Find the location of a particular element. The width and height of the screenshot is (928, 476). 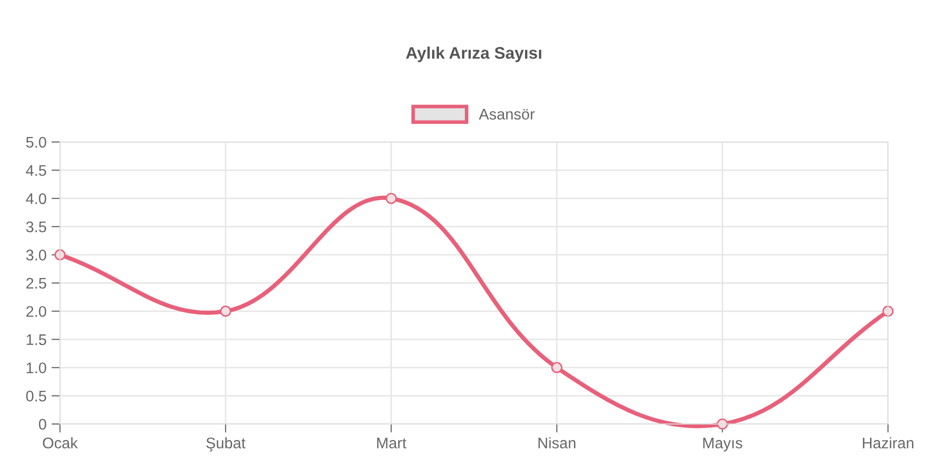

x-tick-label: Nisan is located at coordinates (557, 442).